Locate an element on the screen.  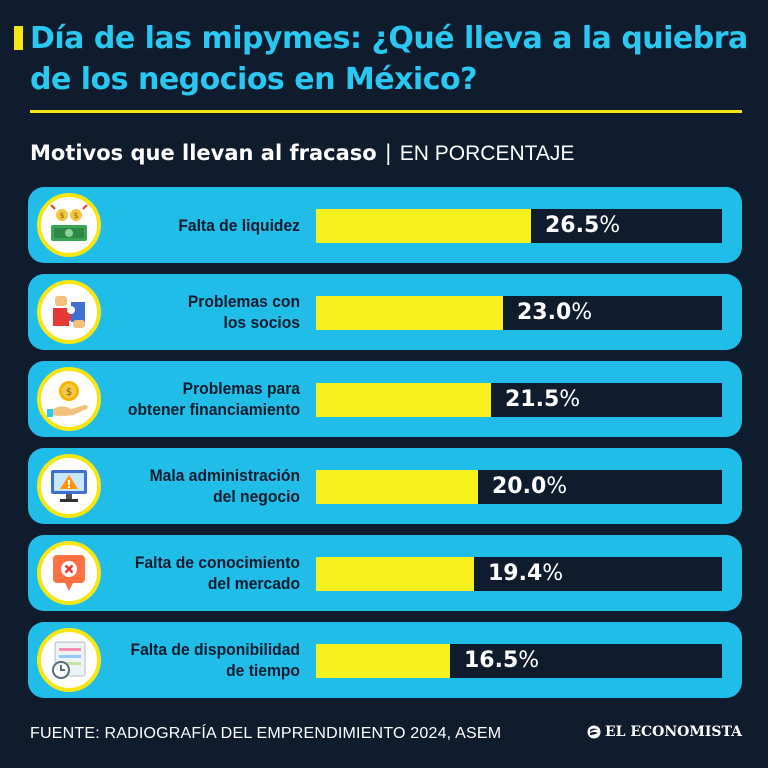
data-label: 20.0% is located at coordinates (529, 487).